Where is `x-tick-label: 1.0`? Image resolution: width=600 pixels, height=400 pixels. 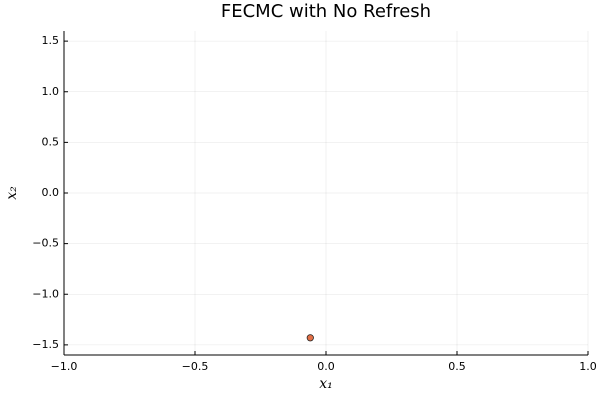 x-tick-label: 1.0 is located at coordinates (588, 366).